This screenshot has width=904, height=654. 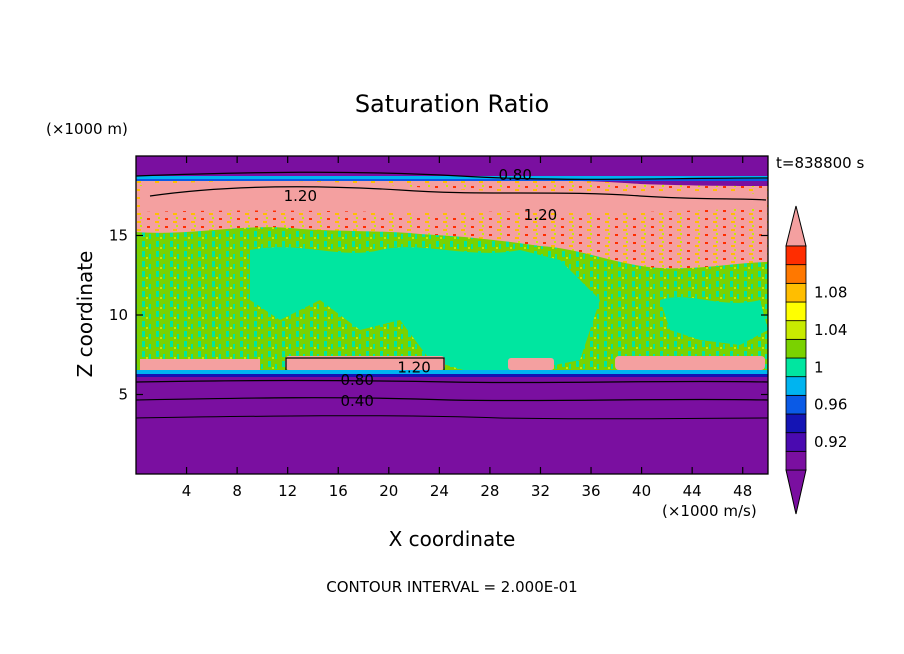 I want to click on neutral-plume-region, so click(x=425, y=309).